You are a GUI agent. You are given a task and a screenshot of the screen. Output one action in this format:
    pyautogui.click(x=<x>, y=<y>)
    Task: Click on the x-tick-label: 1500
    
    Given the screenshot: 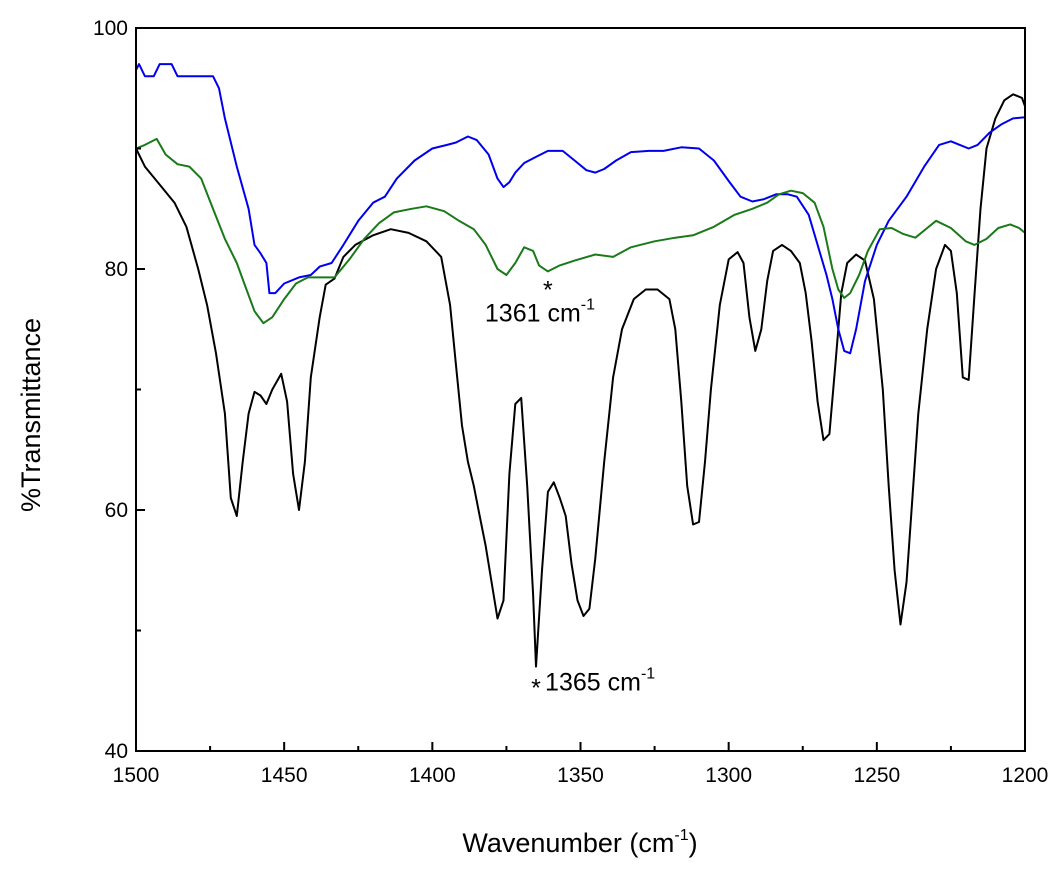 What is the action you would take?
    pyautogui.click(x=136, y=775)
    